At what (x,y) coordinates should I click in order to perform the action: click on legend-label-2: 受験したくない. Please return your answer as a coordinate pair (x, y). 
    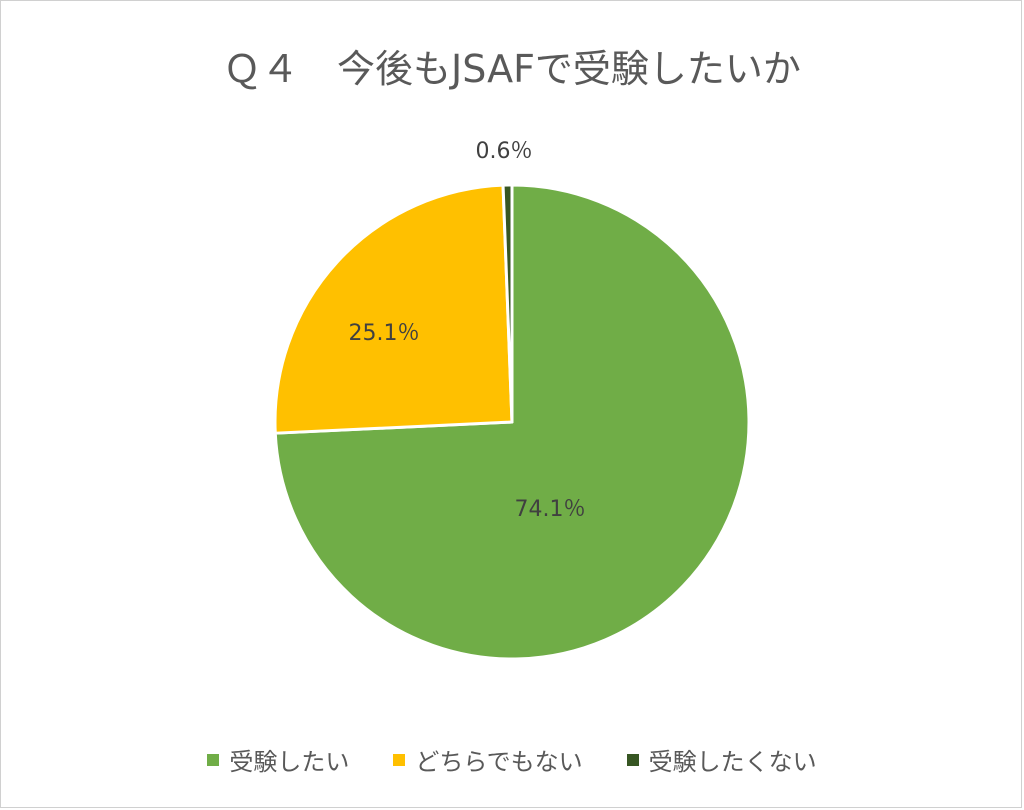
    Looking at the image, I should click on (732, 762).